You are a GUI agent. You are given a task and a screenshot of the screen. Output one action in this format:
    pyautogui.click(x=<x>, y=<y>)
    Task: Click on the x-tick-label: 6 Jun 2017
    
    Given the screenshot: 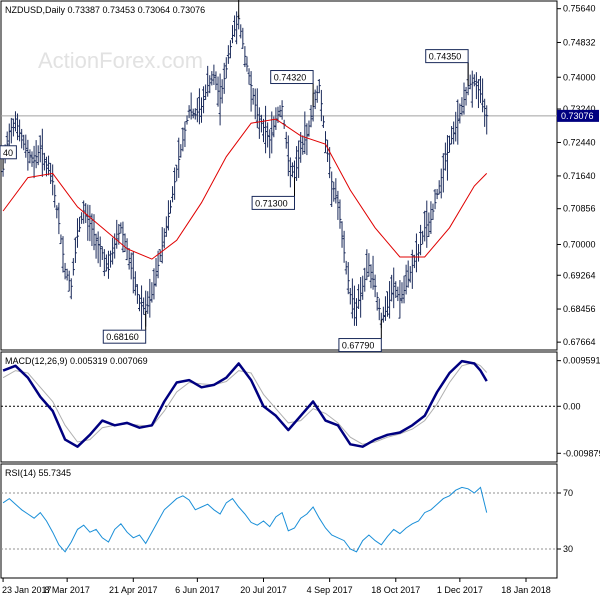 What is the action you would take?
    pyautogui.click(x=197, y=590)
    